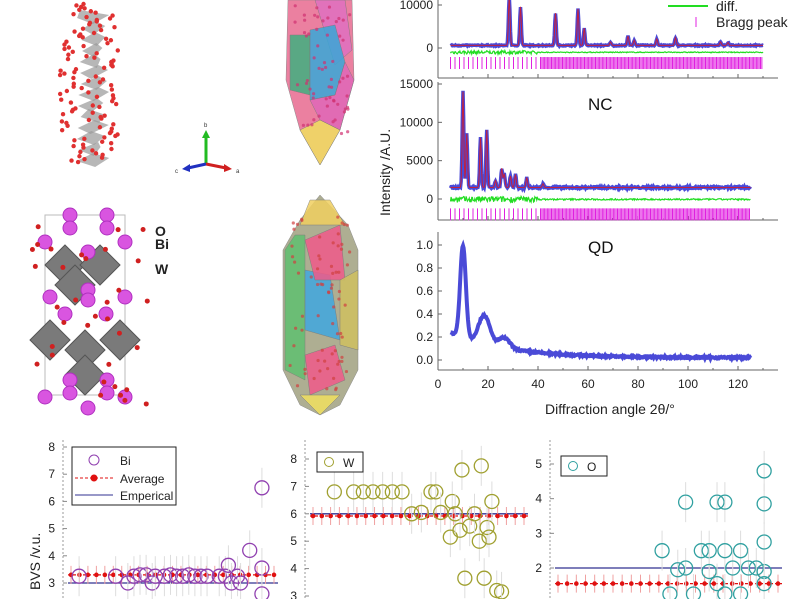 The height and width of the screenshot is (599, 800). Describe the element at coordinates (50, 340) in the screenshot. I see `tungsten-octahedron` at that location.